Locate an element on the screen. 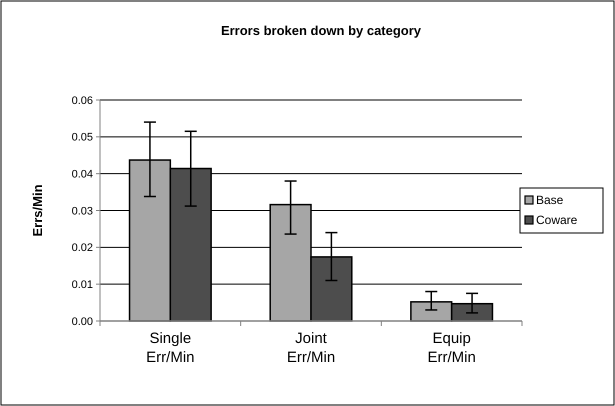 The image size is (615, 406). x-tick-label: Joint Err/Min is located at coordinates (311, 348).